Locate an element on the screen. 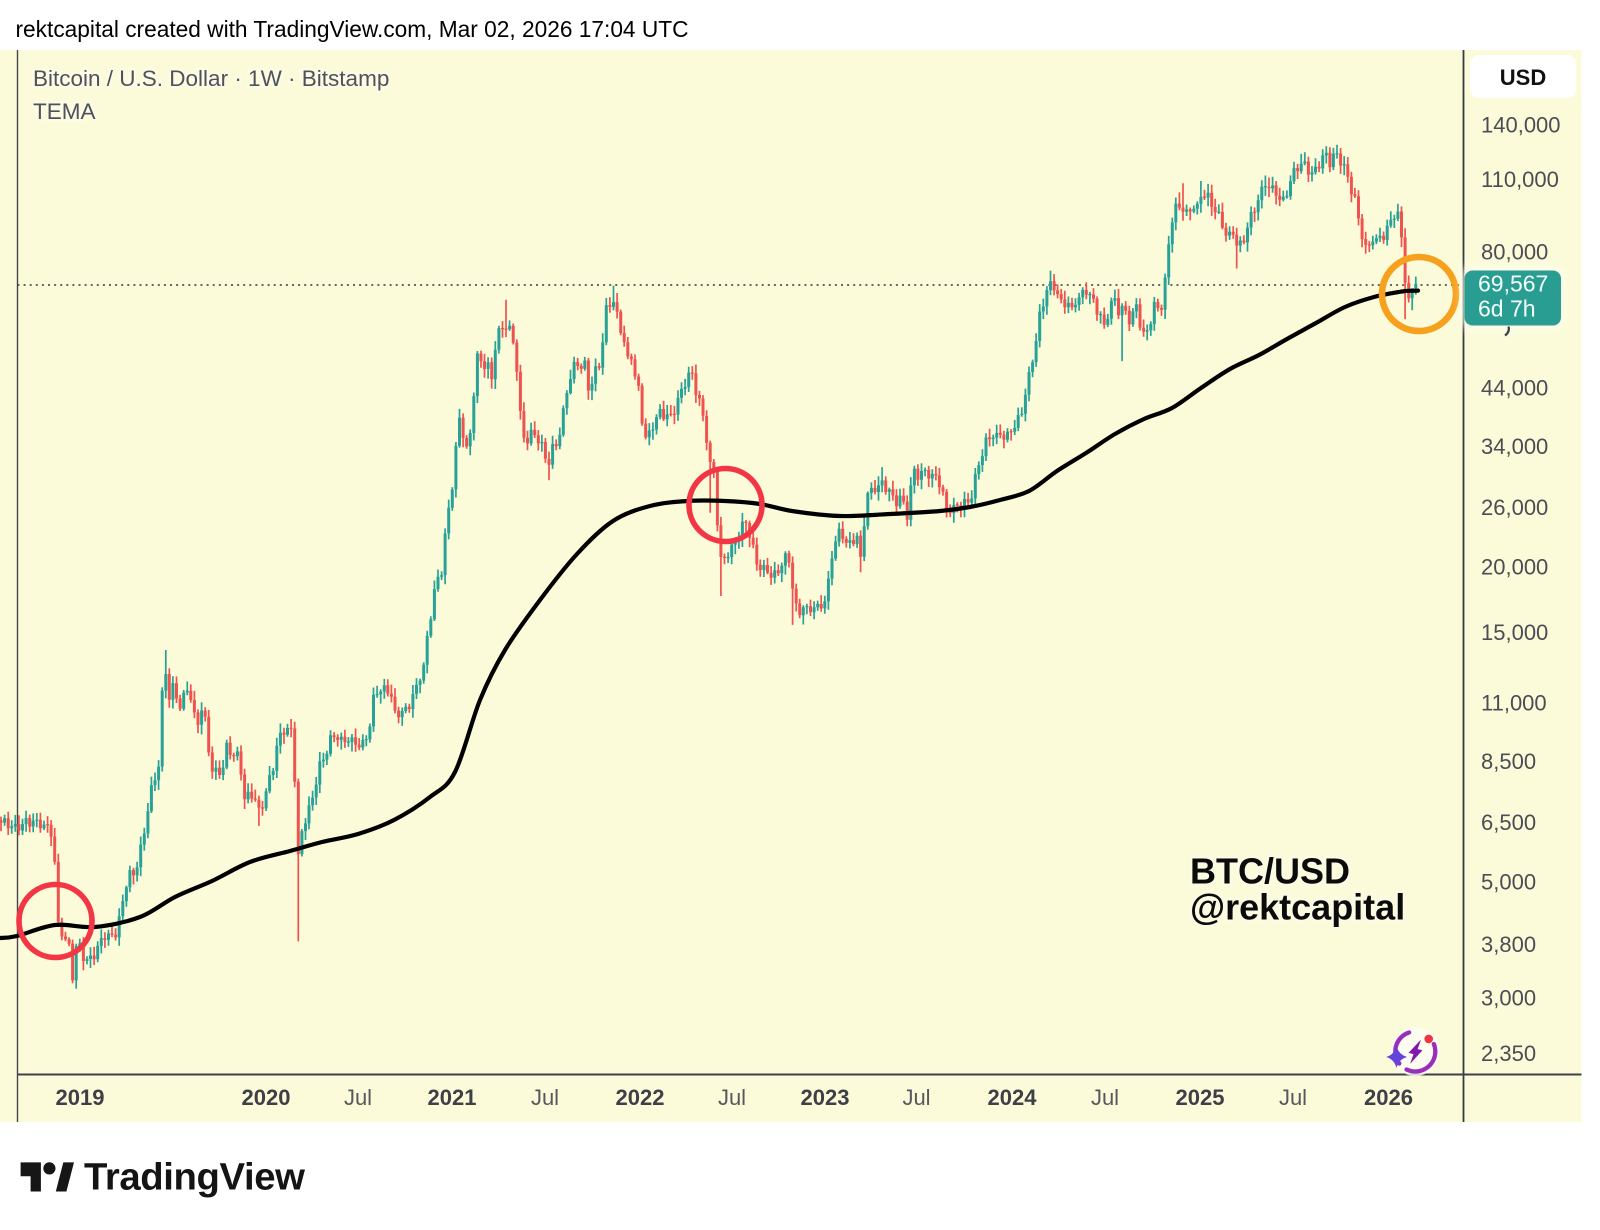 Image resolution: width=1600 pixels, height=1230 pixels. svg-text: 3,000 is located at coordinates (1508, 998).